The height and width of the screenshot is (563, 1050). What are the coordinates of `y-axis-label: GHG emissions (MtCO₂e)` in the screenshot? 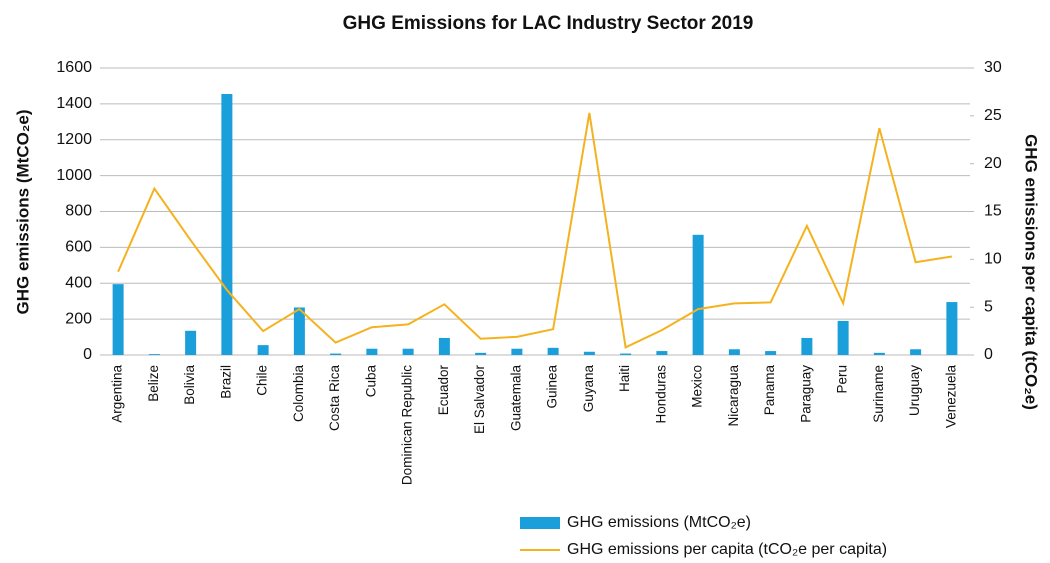 It's located at (22, 212).